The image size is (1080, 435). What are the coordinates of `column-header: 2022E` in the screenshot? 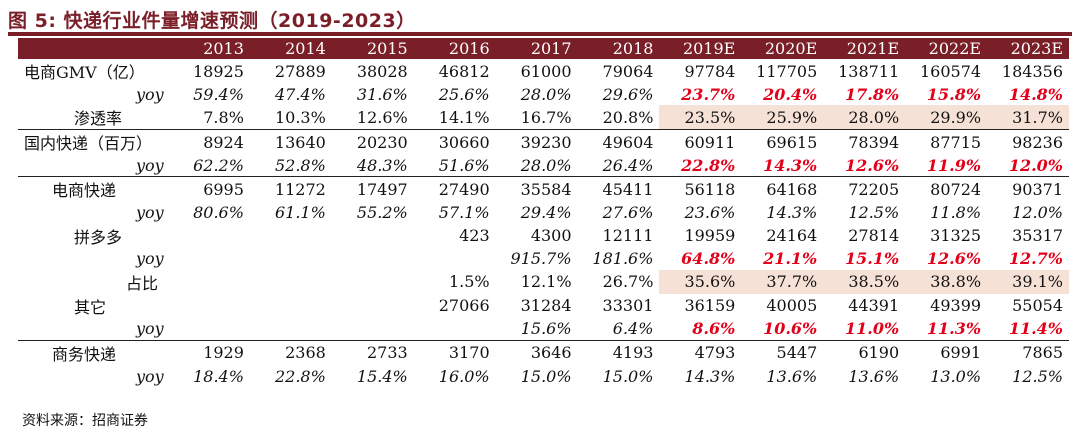 It's located at (946, 48).